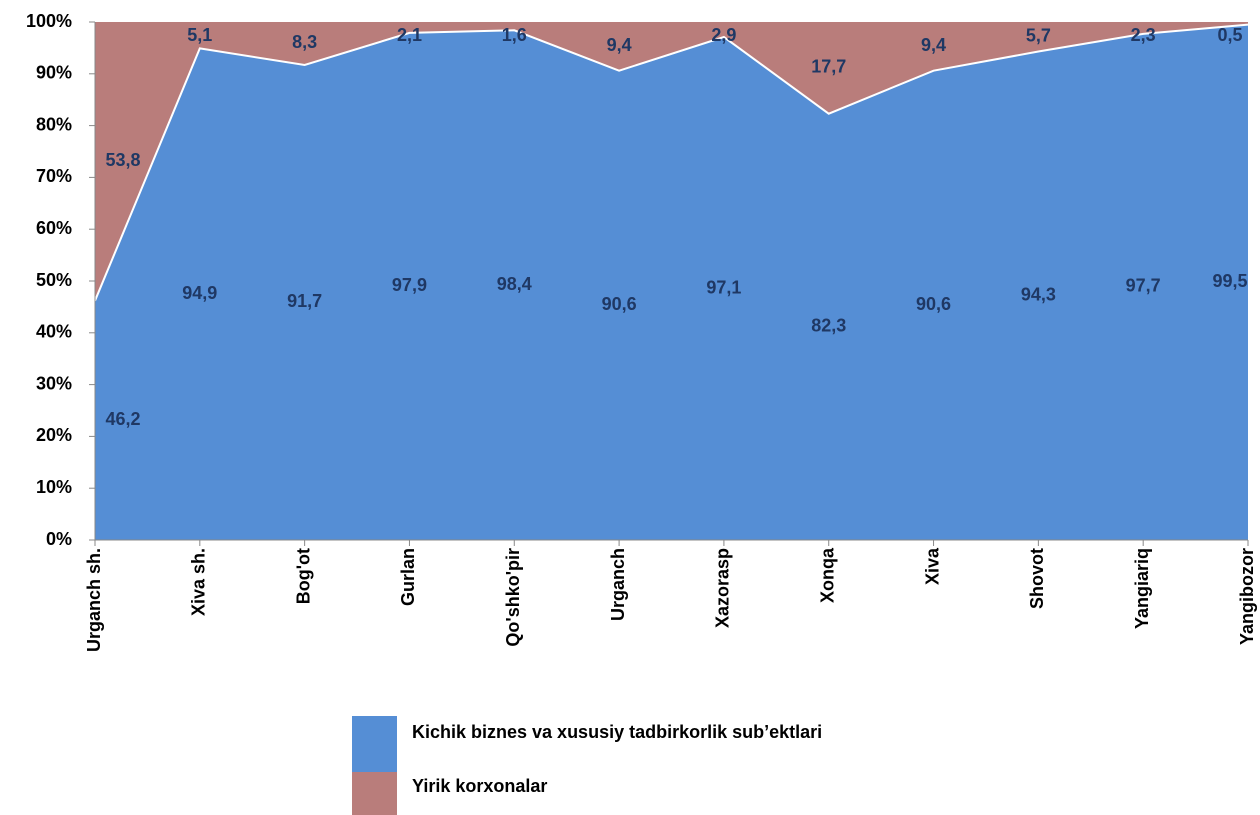 The width and height of the screenshot is (1260, 815). Describe the element at coordinates (408, 577) in the screenshot. I see `x-tick-label: Gurlan` at that location.